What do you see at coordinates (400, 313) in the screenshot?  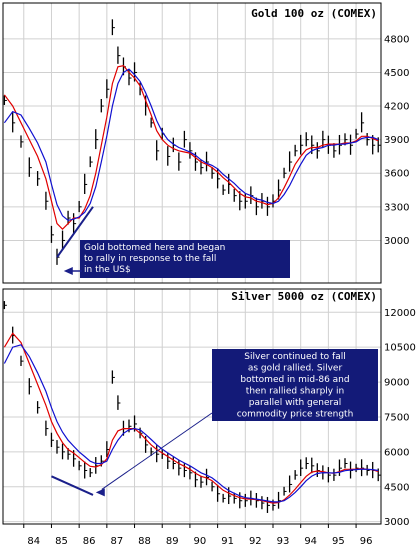 I see `silver-y-tick-6: 12000` at bounding box center [400, 313].